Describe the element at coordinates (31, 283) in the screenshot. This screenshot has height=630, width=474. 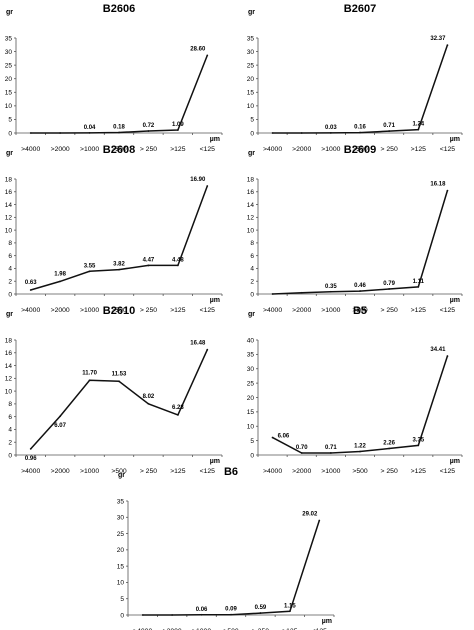
I see `data-label: 0.63` at that location.